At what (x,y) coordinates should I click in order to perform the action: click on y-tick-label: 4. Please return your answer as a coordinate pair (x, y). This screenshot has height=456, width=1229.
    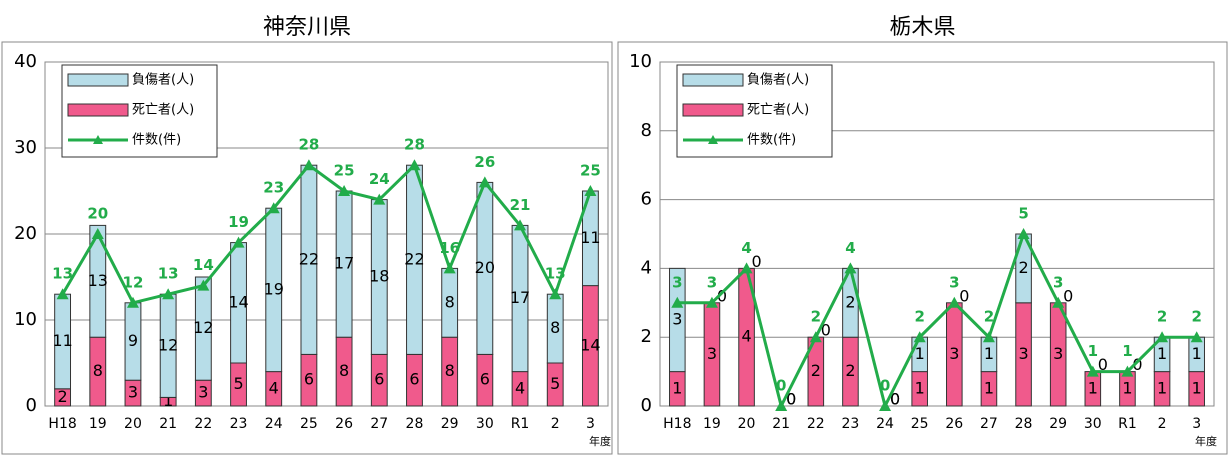
    Looking at the image, I should click on (646, 267).